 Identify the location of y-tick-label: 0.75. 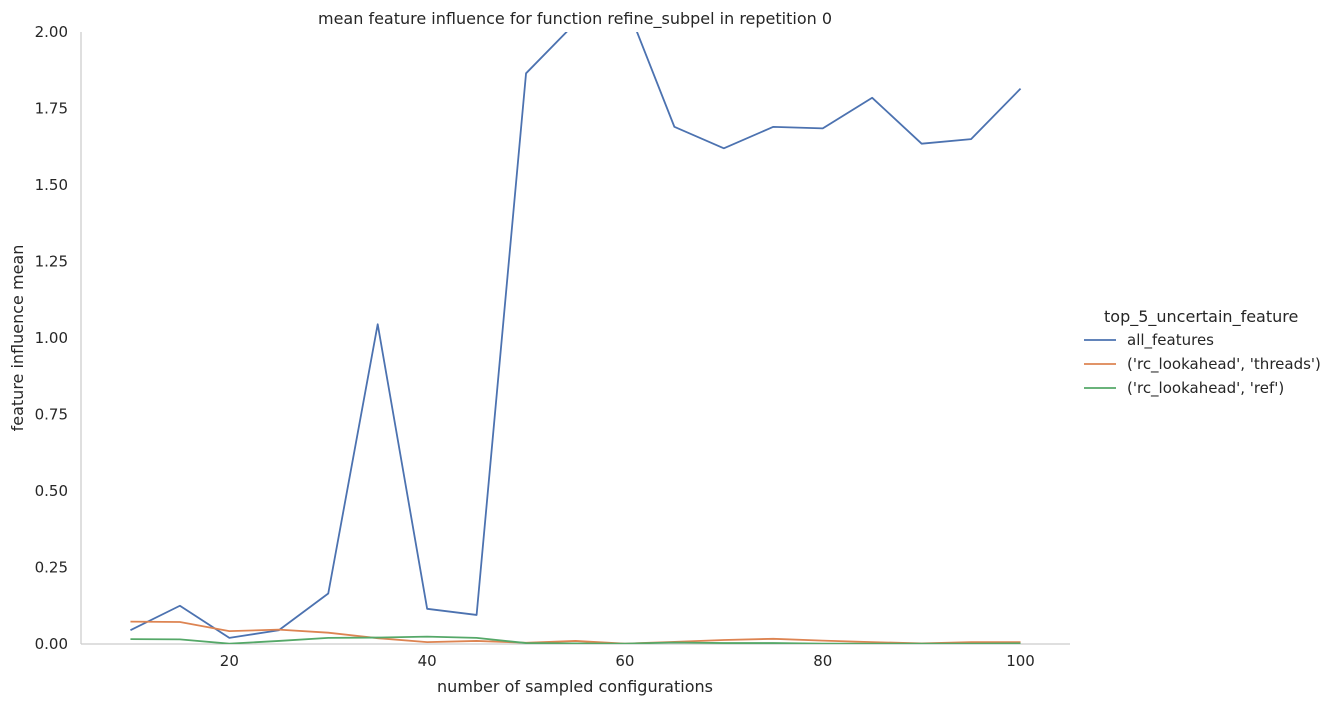
(51, 415).